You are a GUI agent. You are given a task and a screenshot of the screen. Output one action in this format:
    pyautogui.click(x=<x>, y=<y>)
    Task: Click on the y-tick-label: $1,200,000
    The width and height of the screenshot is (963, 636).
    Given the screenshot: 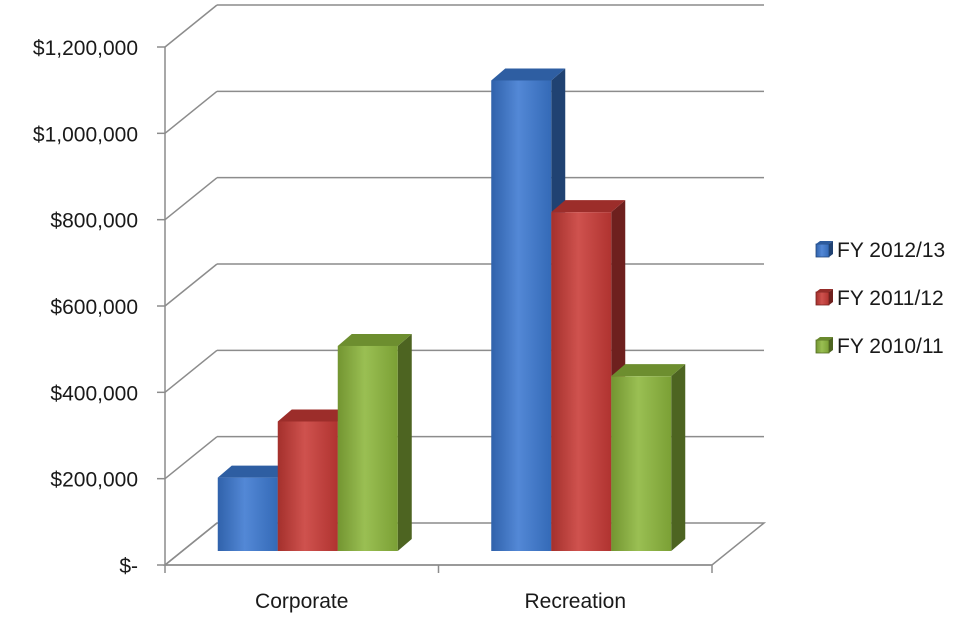 What is the action you would take?
    pyautogui.click(x=85, y=48)
    